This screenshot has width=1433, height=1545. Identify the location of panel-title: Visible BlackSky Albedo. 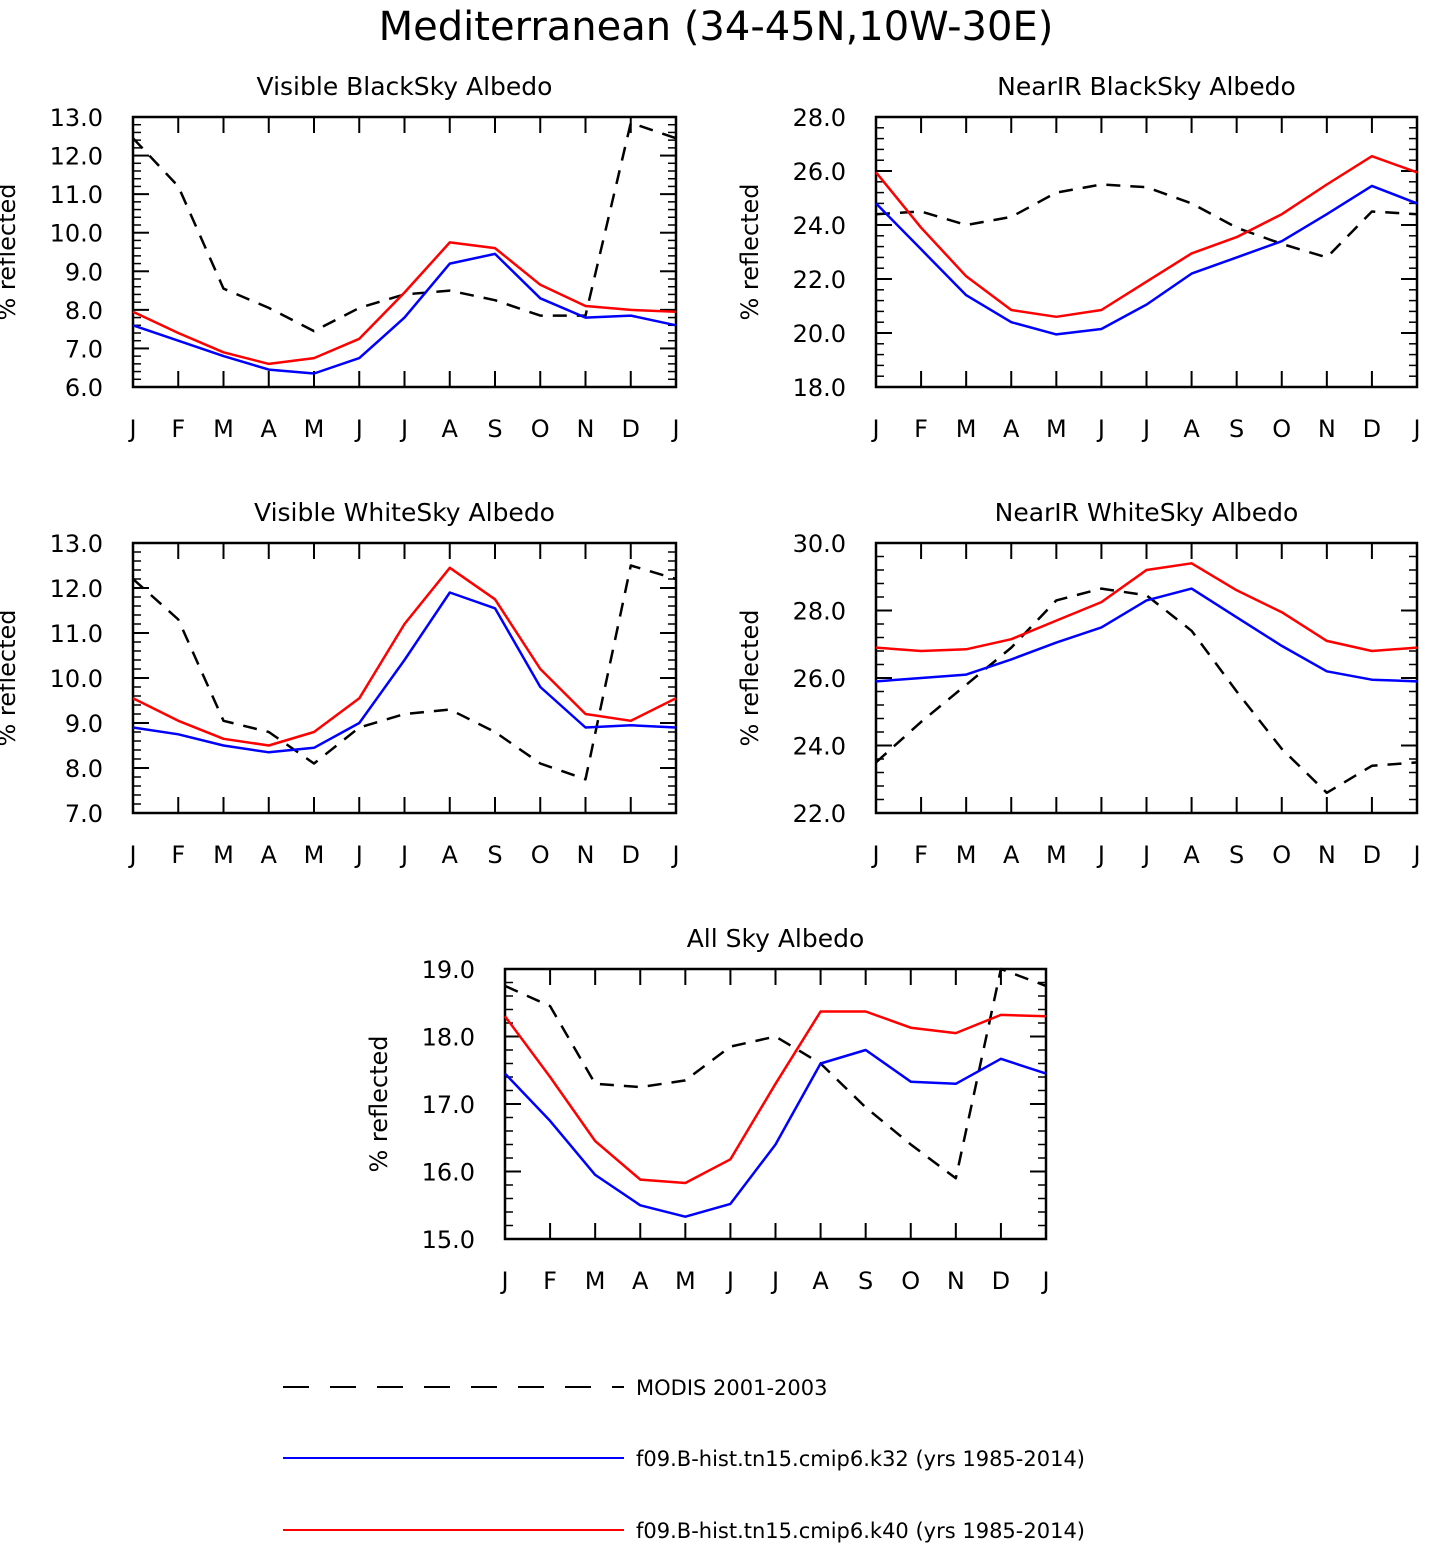
(405, 86).